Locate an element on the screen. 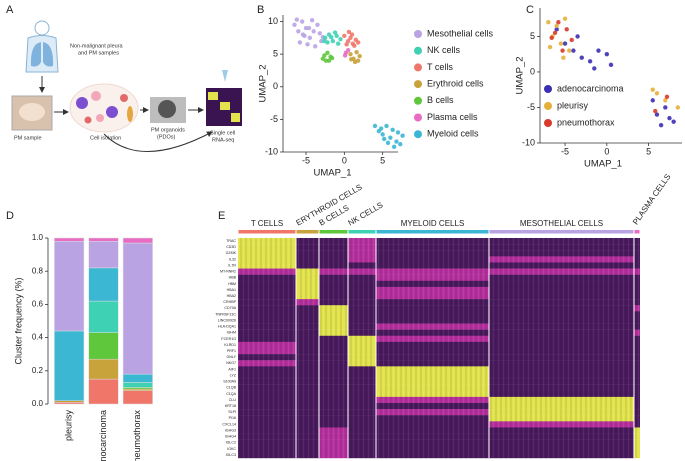 The height and width of the screenshot is (461, 685). gene-label: C1QA is located at coordinates (231, 394).